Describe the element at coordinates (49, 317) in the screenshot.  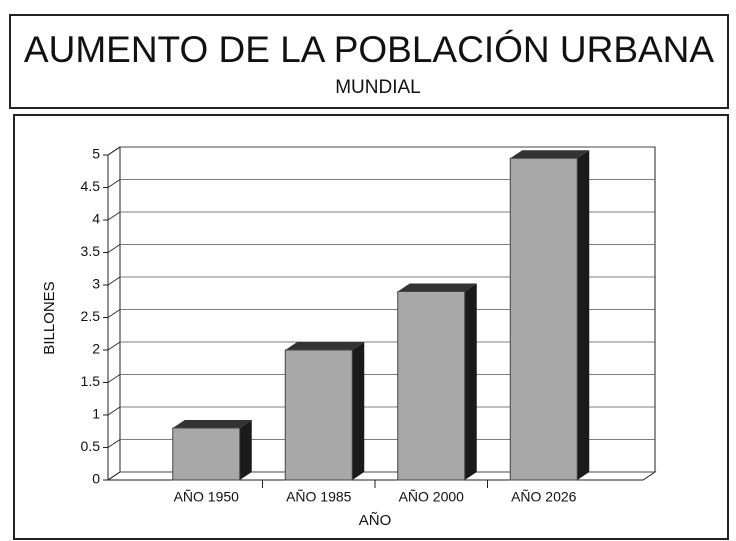
I see `y-axis-label: BILLONES` at that location.